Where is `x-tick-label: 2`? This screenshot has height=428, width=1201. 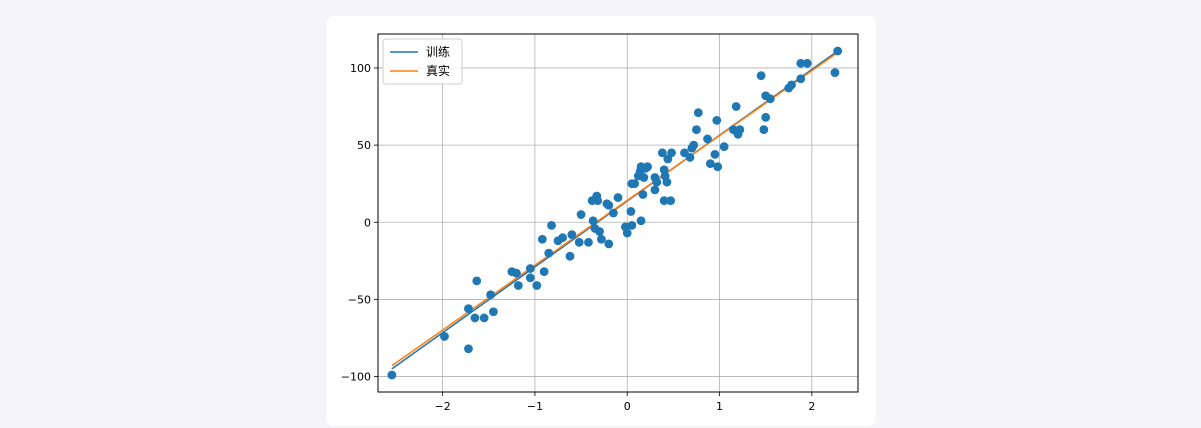
x-tick-label: 2 is located at coordinates (811, 406).